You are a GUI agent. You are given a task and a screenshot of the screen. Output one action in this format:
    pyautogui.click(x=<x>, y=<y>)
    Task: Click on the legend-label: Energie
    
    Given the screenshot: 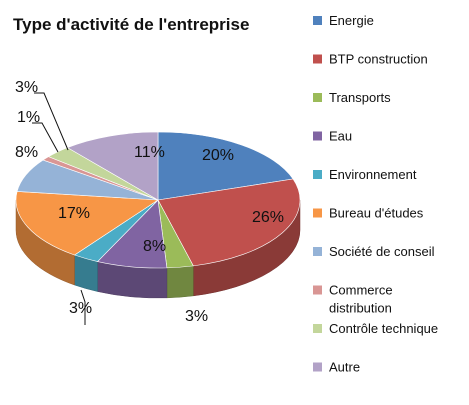 What is the action you would take?
    pyautogui.click(x=351, y=20)
    